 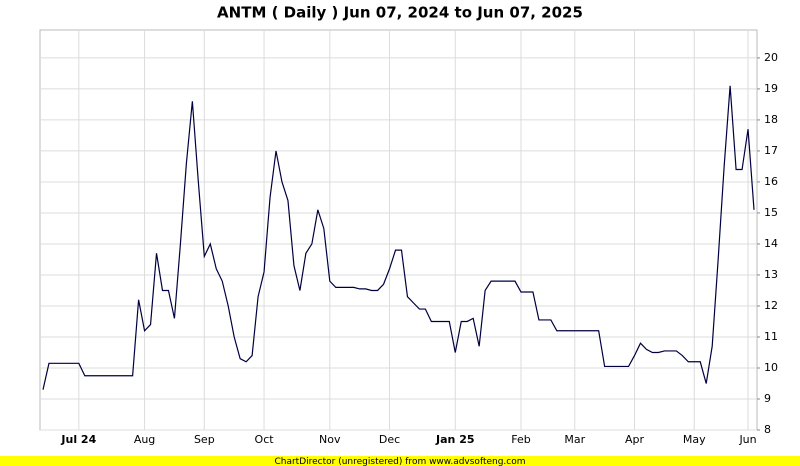 I want to click on x-tick-label: Nov, so click(x=330, y=439).